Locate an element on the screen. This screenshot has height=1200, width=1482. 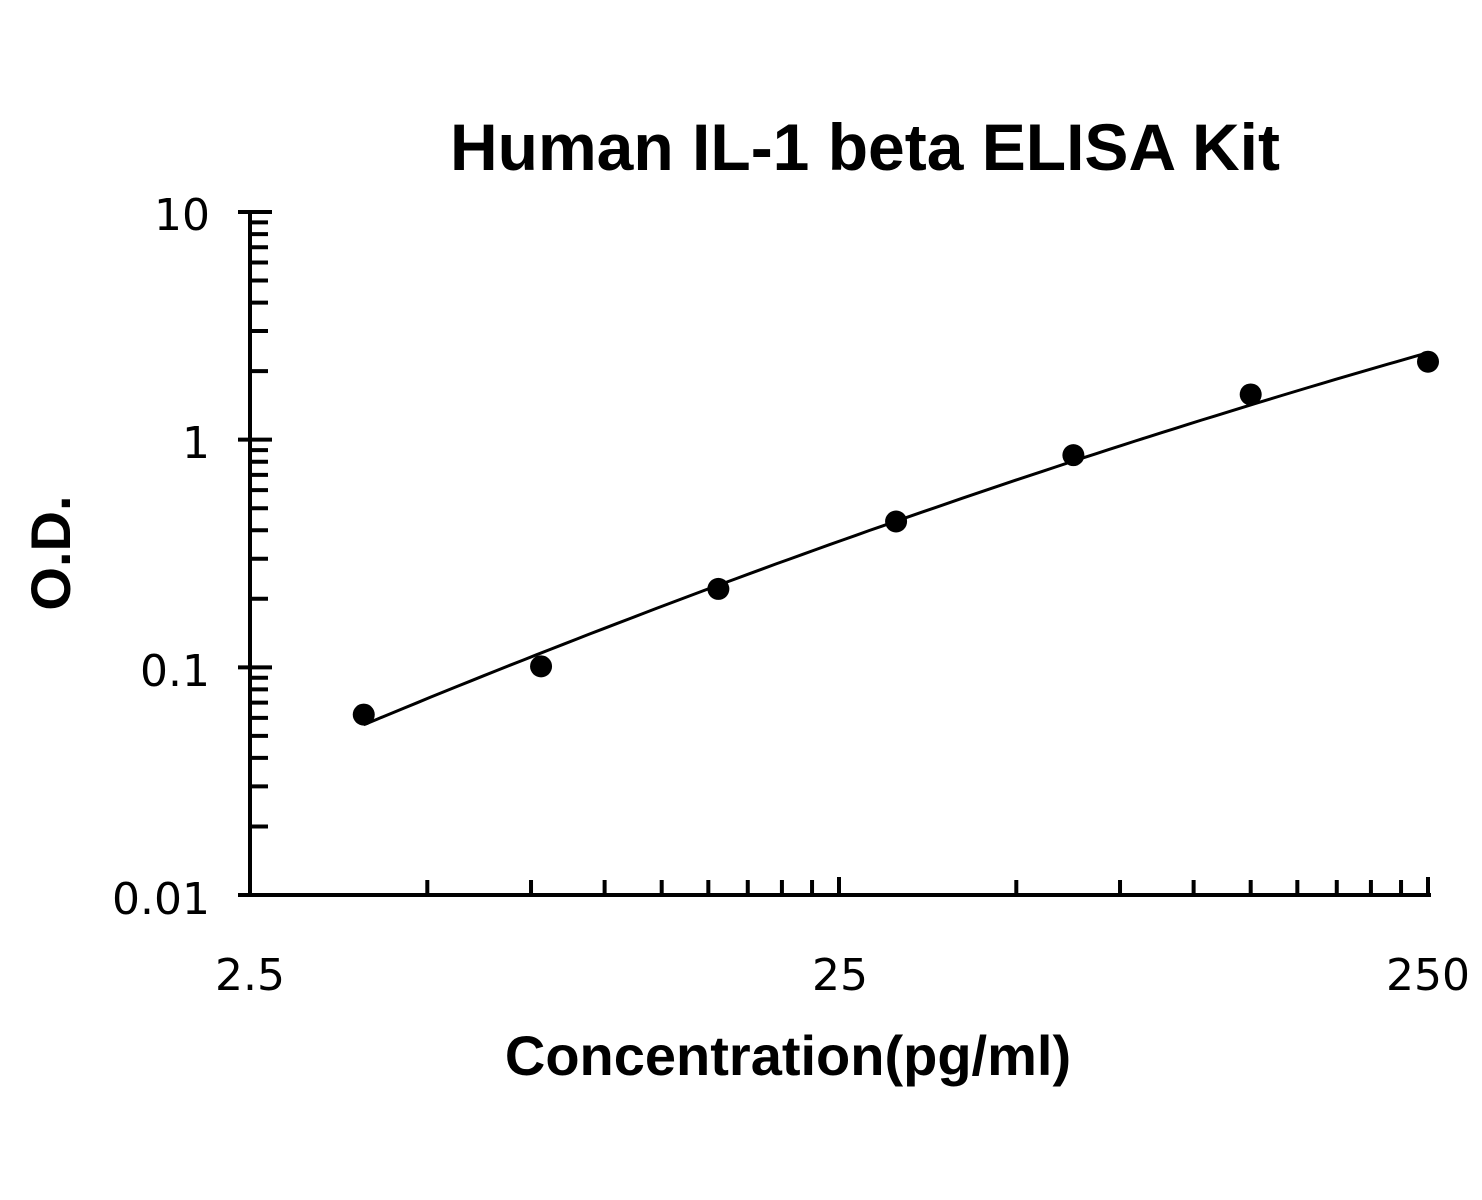
y-axis-label: O.D. is located at coordinates (50, 552).